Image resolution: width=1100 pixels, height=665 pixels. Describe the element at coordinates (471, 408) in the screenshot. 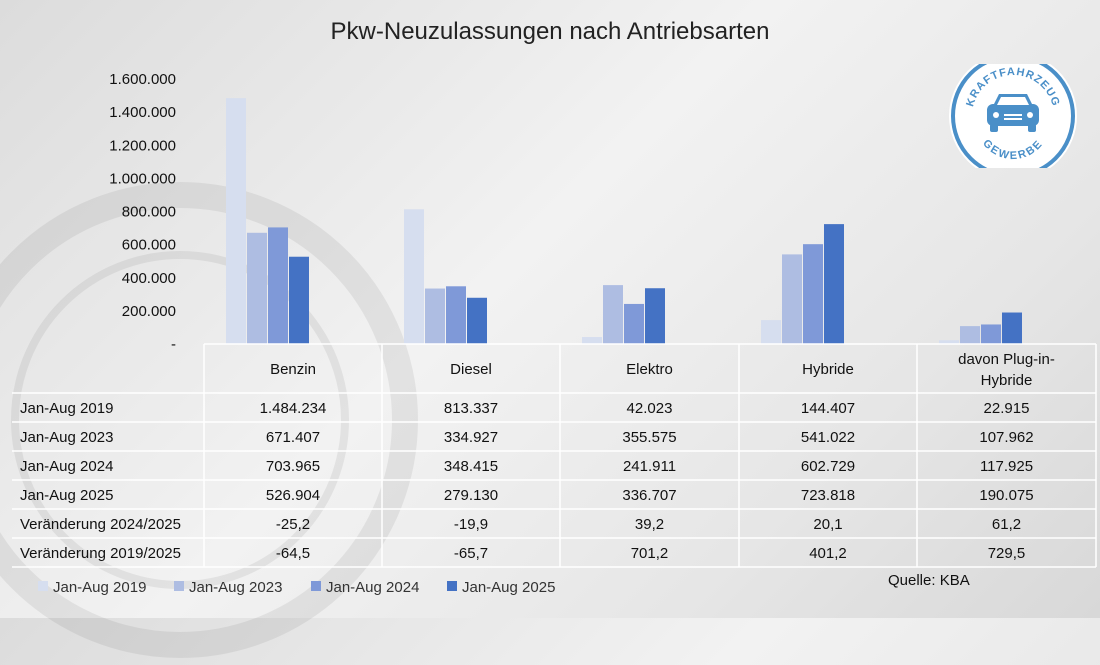

I see `table-cell: 813.337` at that location.